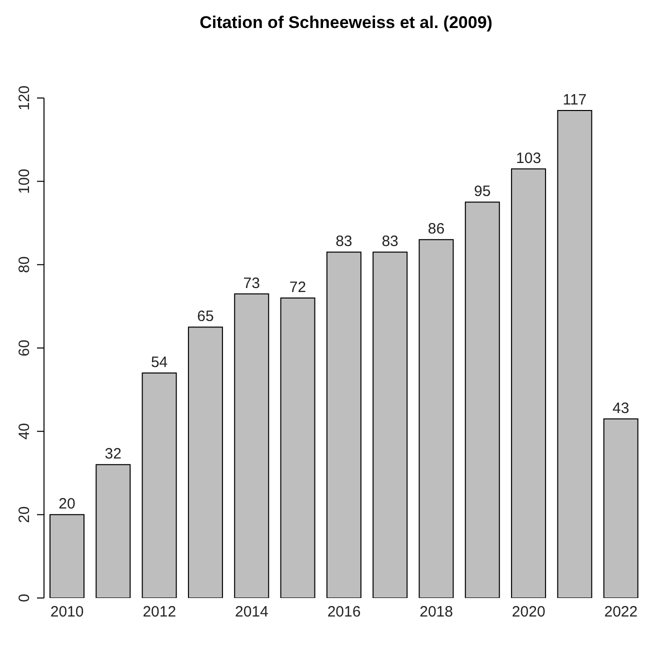 This screenshot has width=652, height=652. What do you see at coordinates (159, 362) in the screenshot?
I see `data-label: 54` at bounding box center [159, 362].